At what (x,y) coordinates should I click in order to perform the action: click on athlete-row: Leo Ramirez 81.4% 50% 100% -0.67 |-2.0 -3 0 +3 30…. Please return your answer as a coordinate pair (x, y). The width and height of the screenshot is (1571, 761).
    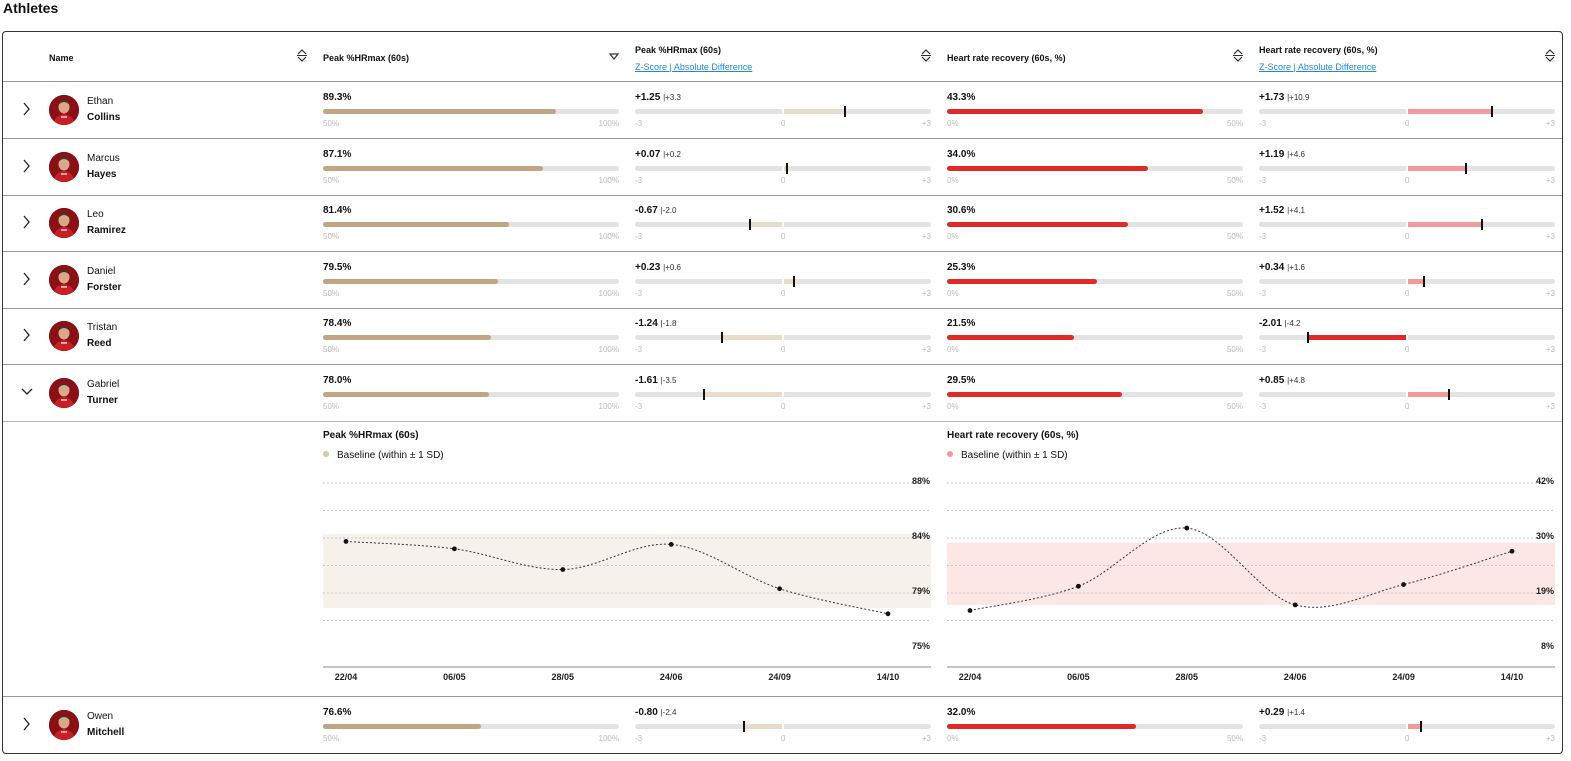
    Looking at the image, I should click on (782, 223).